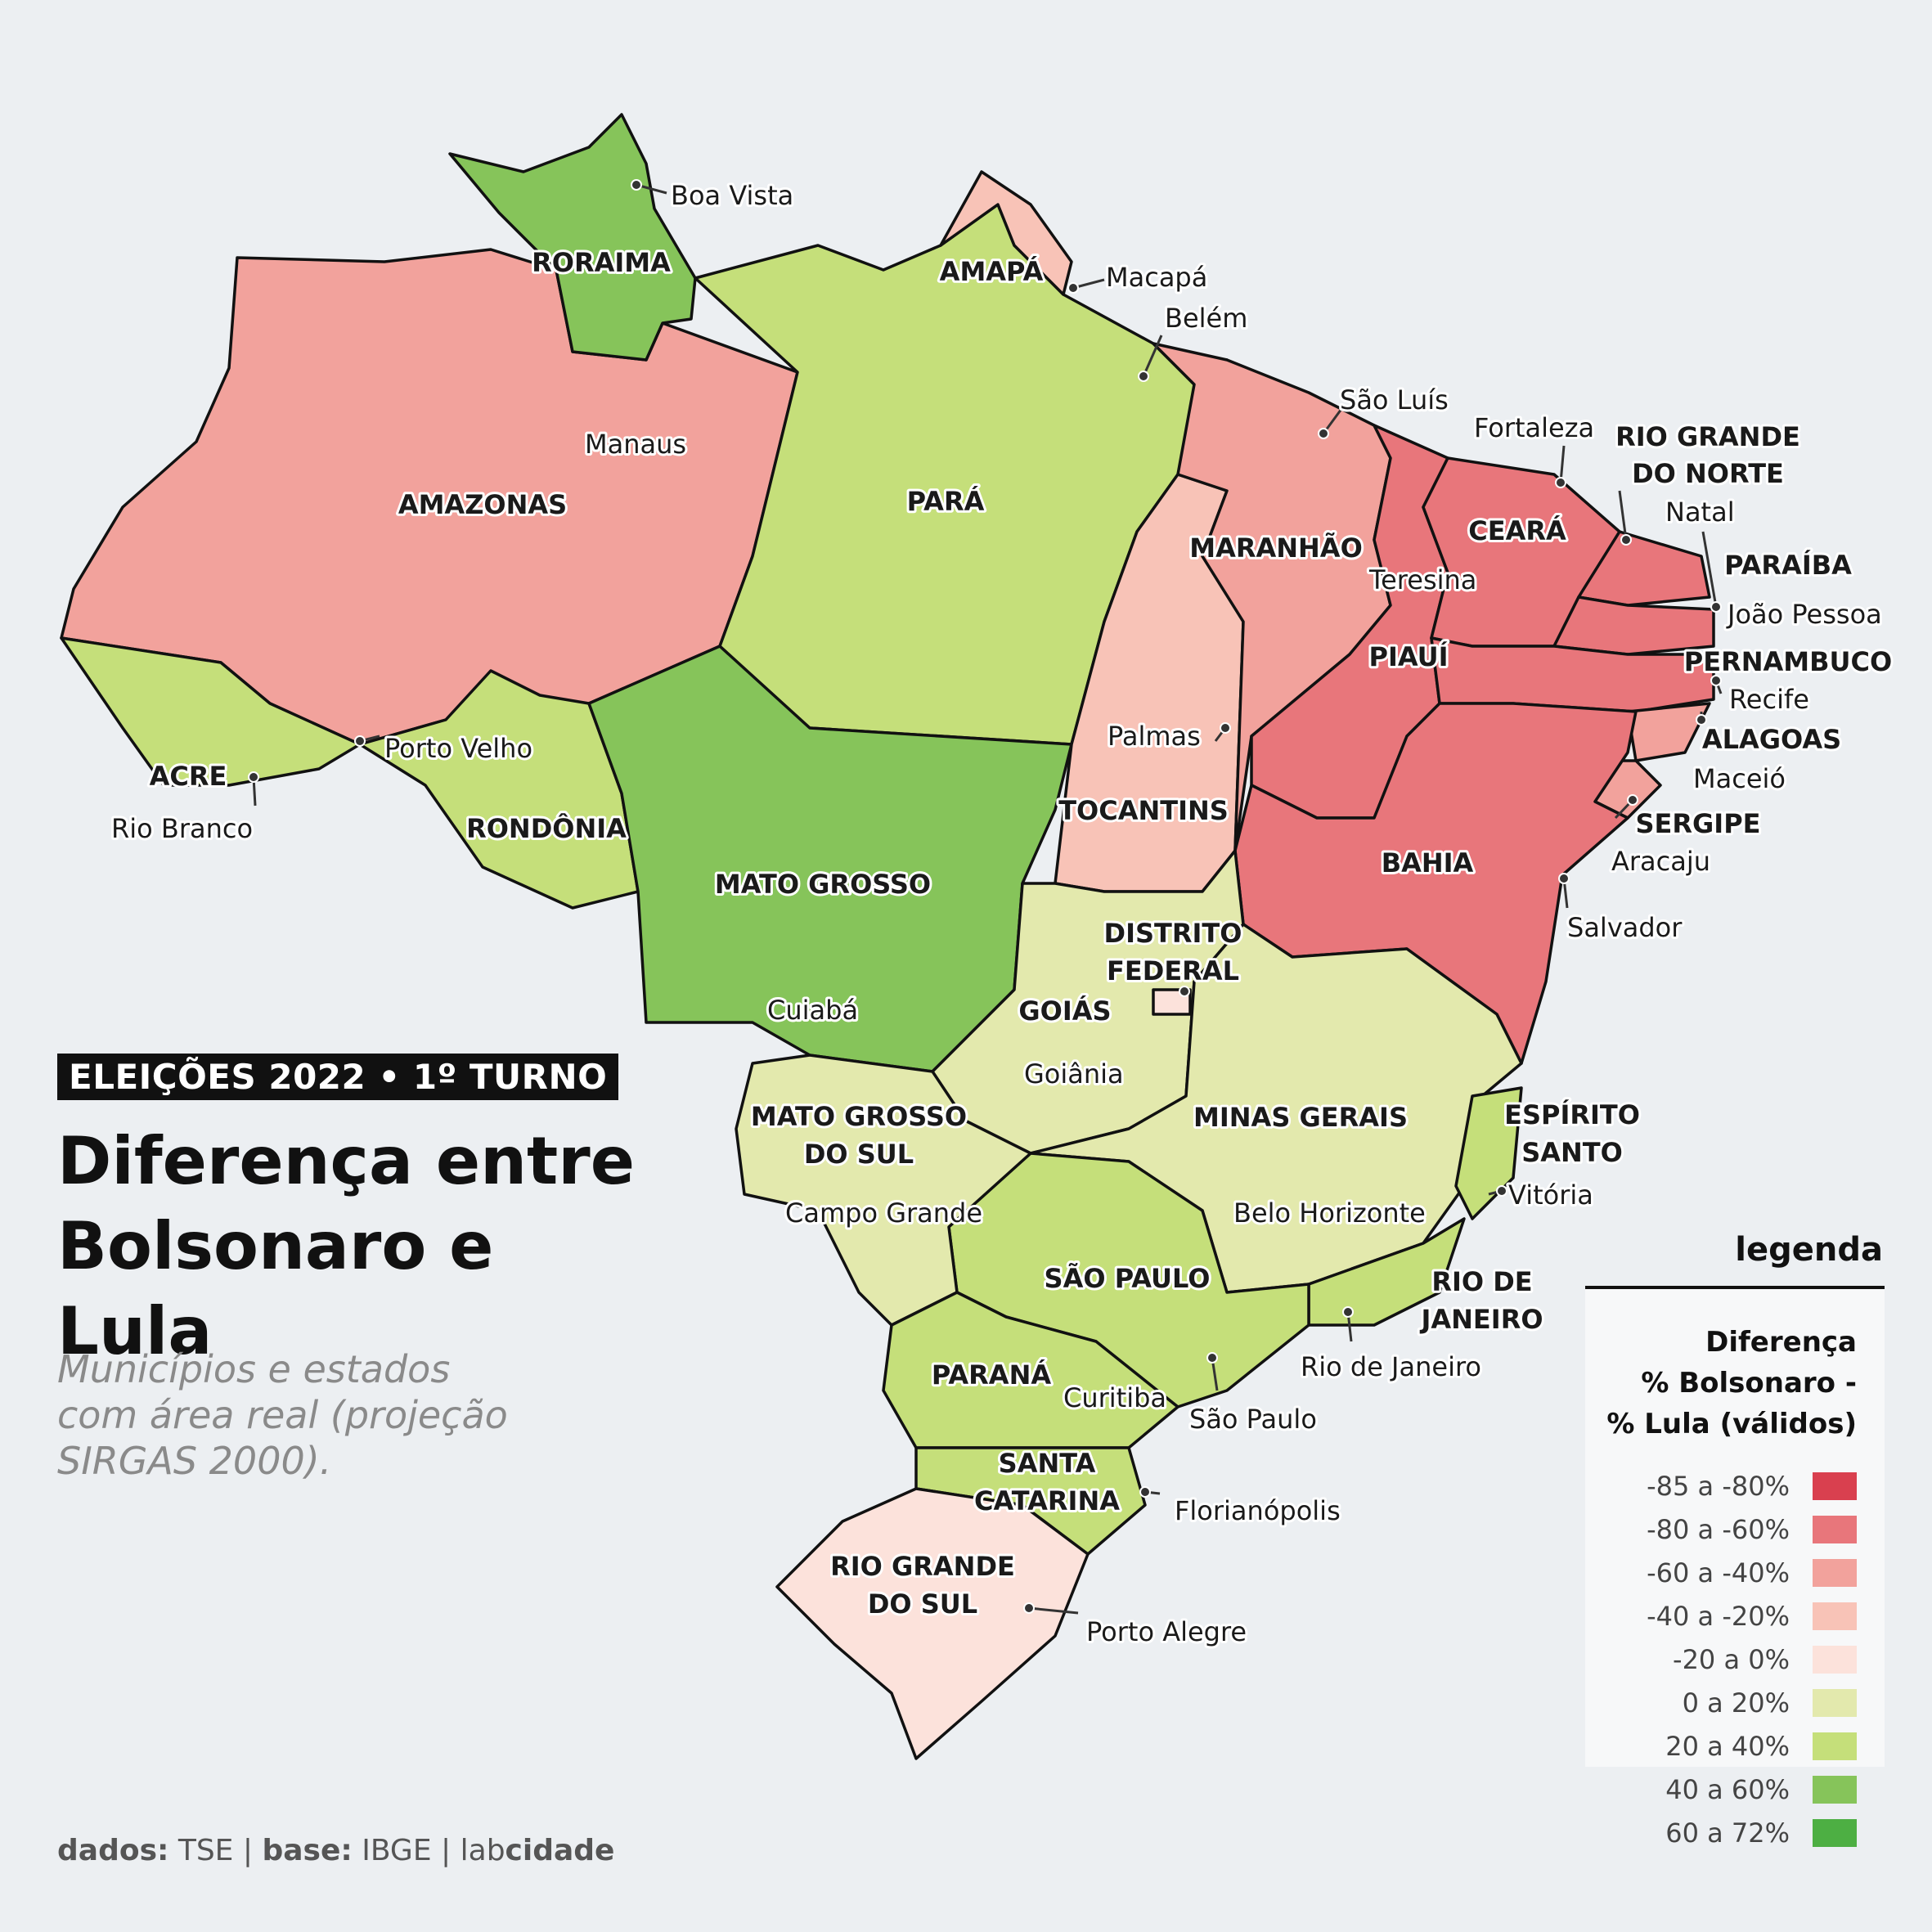 This screenshot has height=1932, width=1932. I want to click on city-dot-boa-vista, so click(637, 185).